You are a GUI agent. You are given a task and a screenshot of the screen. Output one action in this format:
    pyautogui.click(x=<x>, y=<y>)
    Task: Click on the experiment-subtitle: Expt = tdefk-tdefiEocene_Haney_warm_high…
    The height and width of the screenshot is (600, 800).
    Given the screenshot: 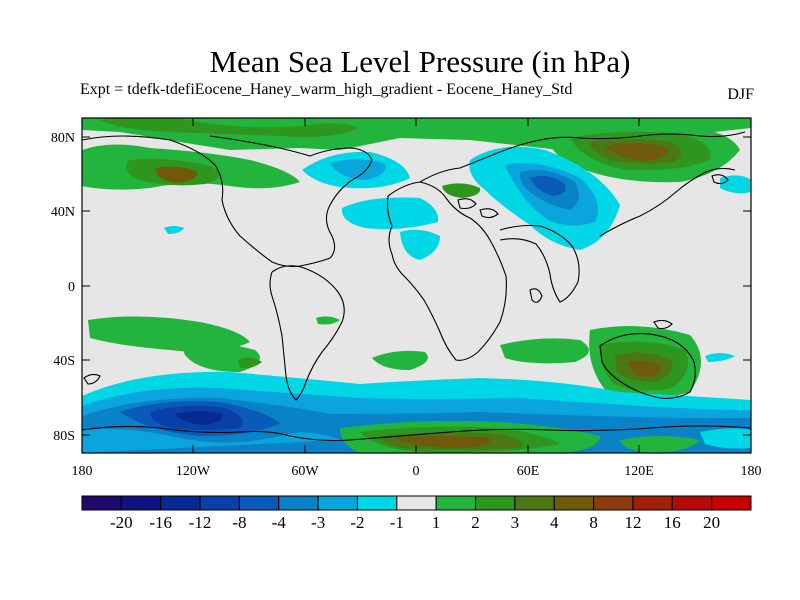 What is the action you would take?
    pyautogui.click(x=326, y=89)
    